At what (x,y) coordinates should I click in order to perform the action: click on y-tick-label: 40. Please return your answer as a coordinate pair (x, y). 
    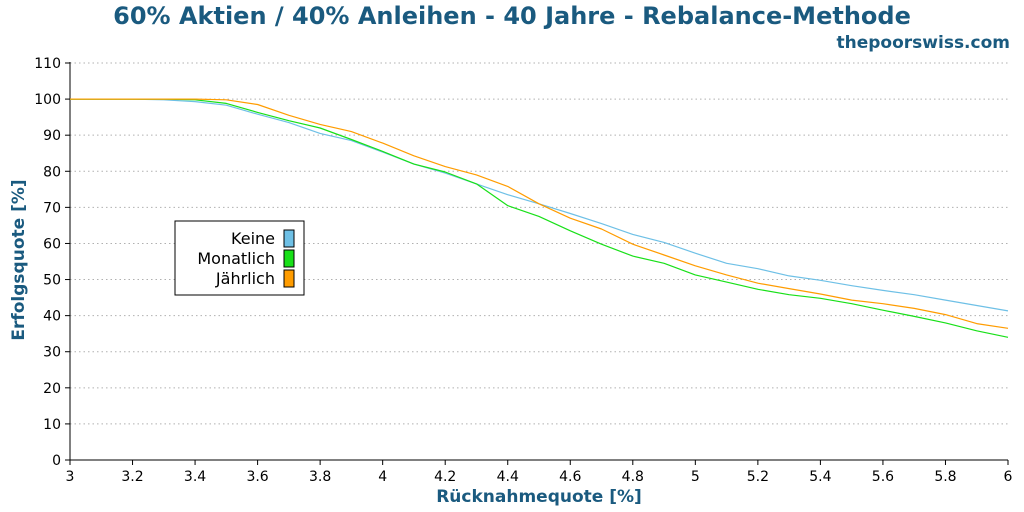
    Looking at the image, I should click on (52, 317).